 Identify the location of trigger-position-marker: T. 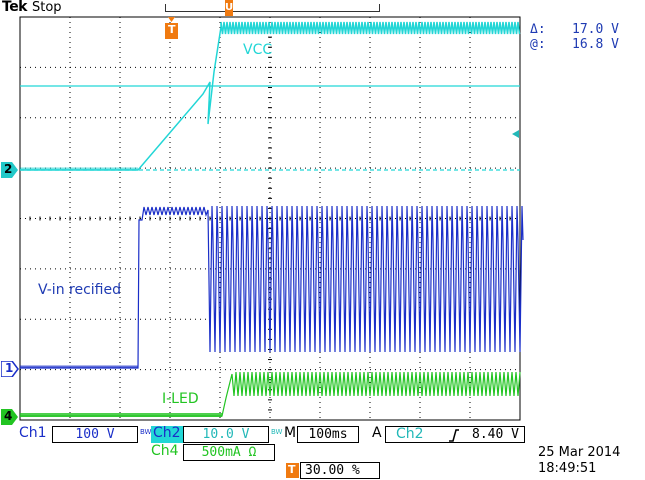
(292, 470).